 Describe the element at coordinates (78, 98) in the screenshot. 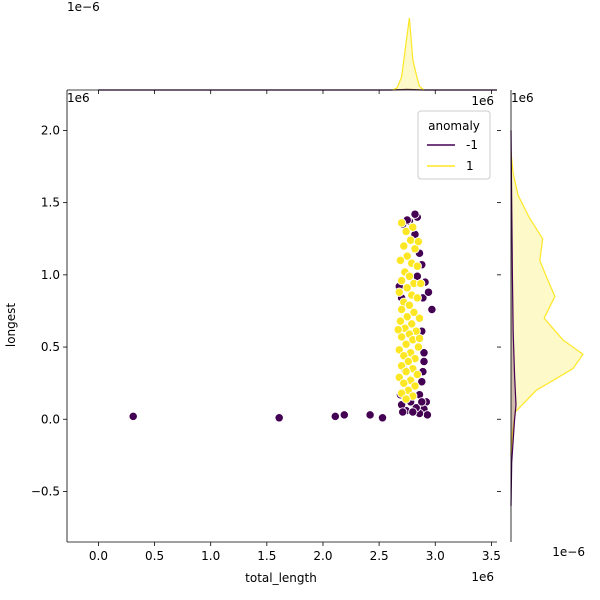

I see `y-offset-label: 1e6` at that location.